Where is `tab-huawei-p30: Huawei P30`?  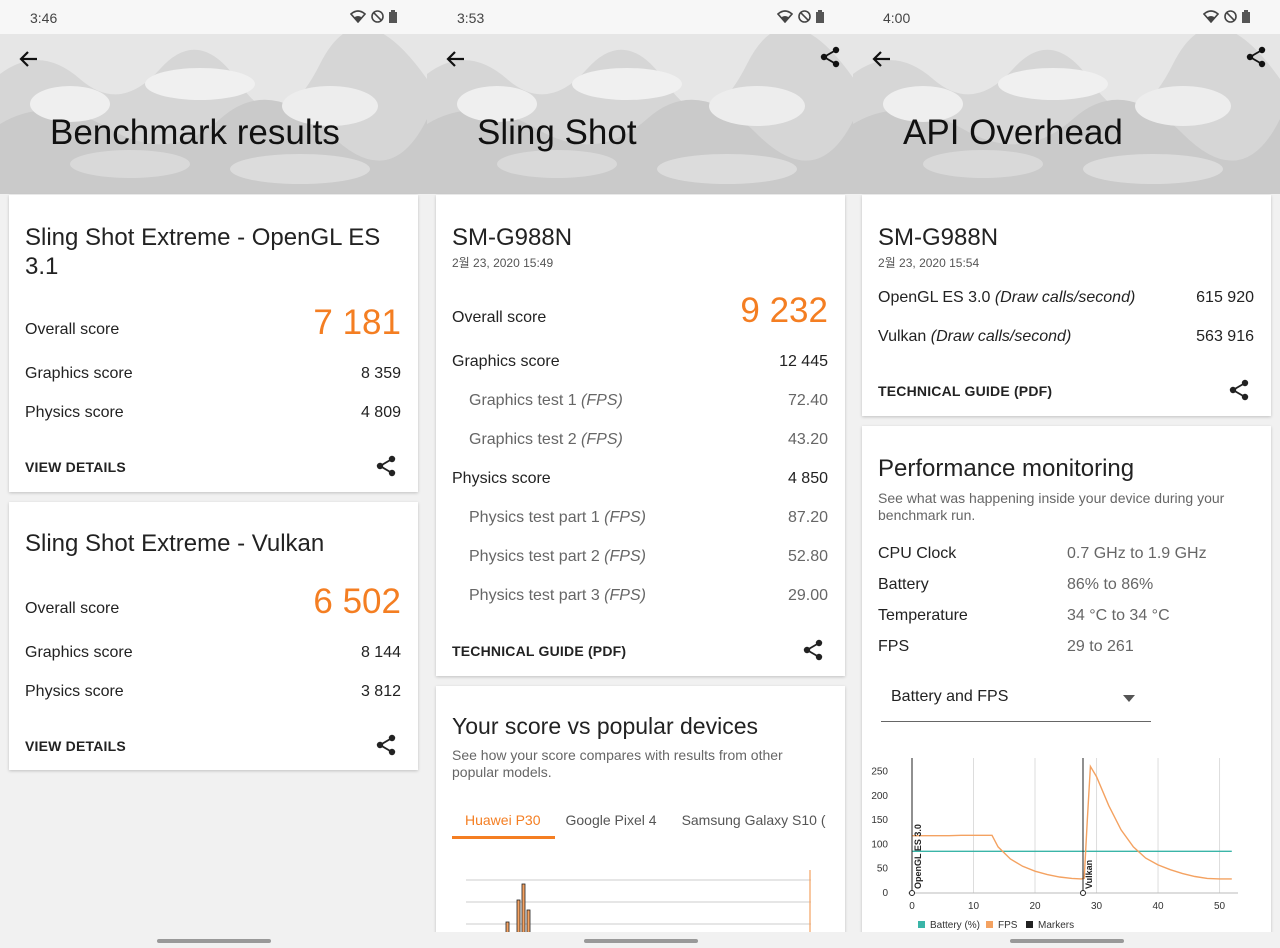 tab-huawei-p30: Huawei P30 is located at coordinates (503, 820).